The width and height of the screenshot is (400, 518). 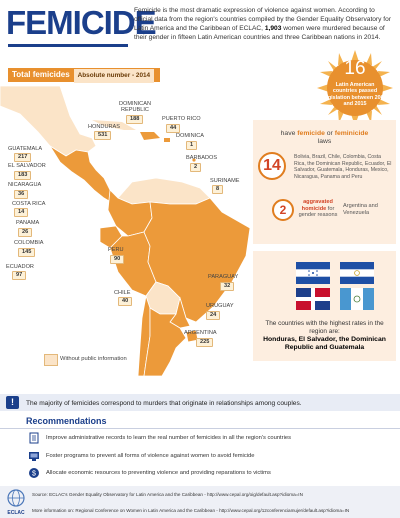 I want to click on intro-total: 1,903, so click(x=273, y=28).